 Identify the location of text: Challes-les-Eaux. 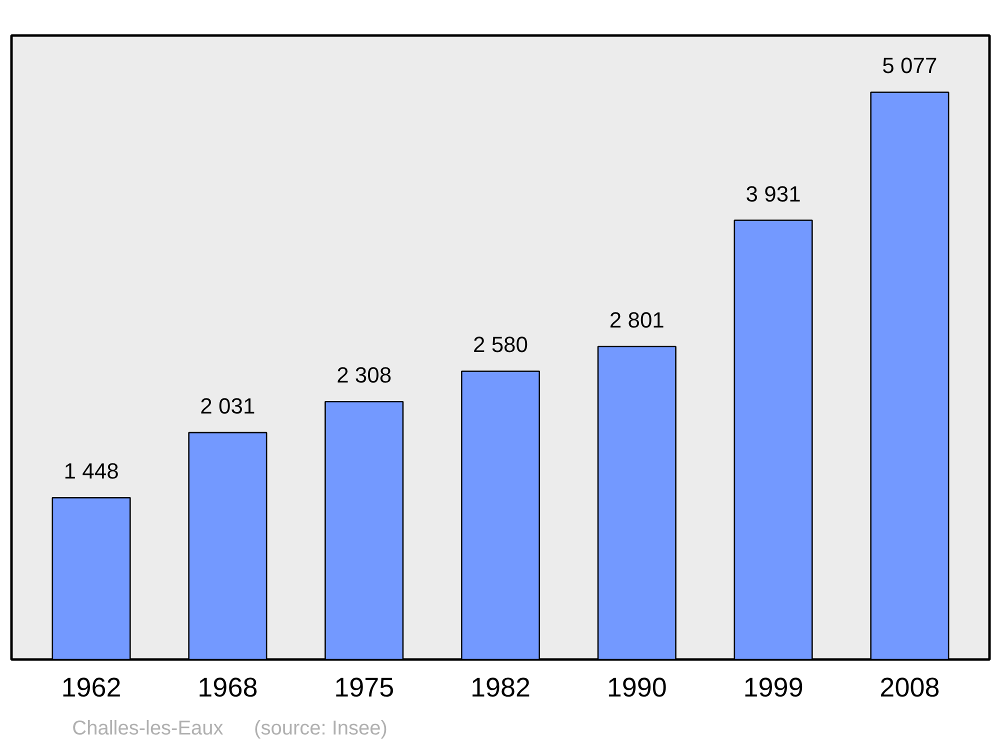
(148, 729).